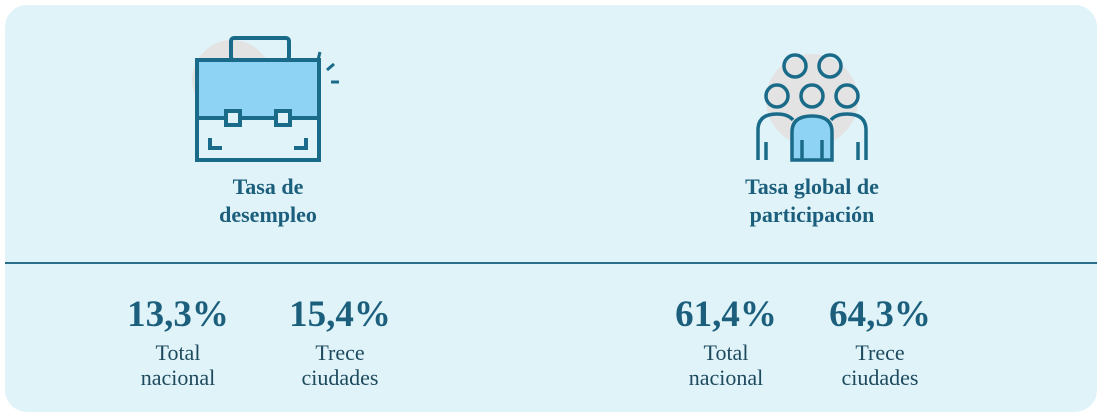 The height and width of the screenshot is (417, 1102). What do you see at coordinates (812, 186) in the screenshot?
I see `panel-title: Tasa global de` at bounding box center [812, 186].